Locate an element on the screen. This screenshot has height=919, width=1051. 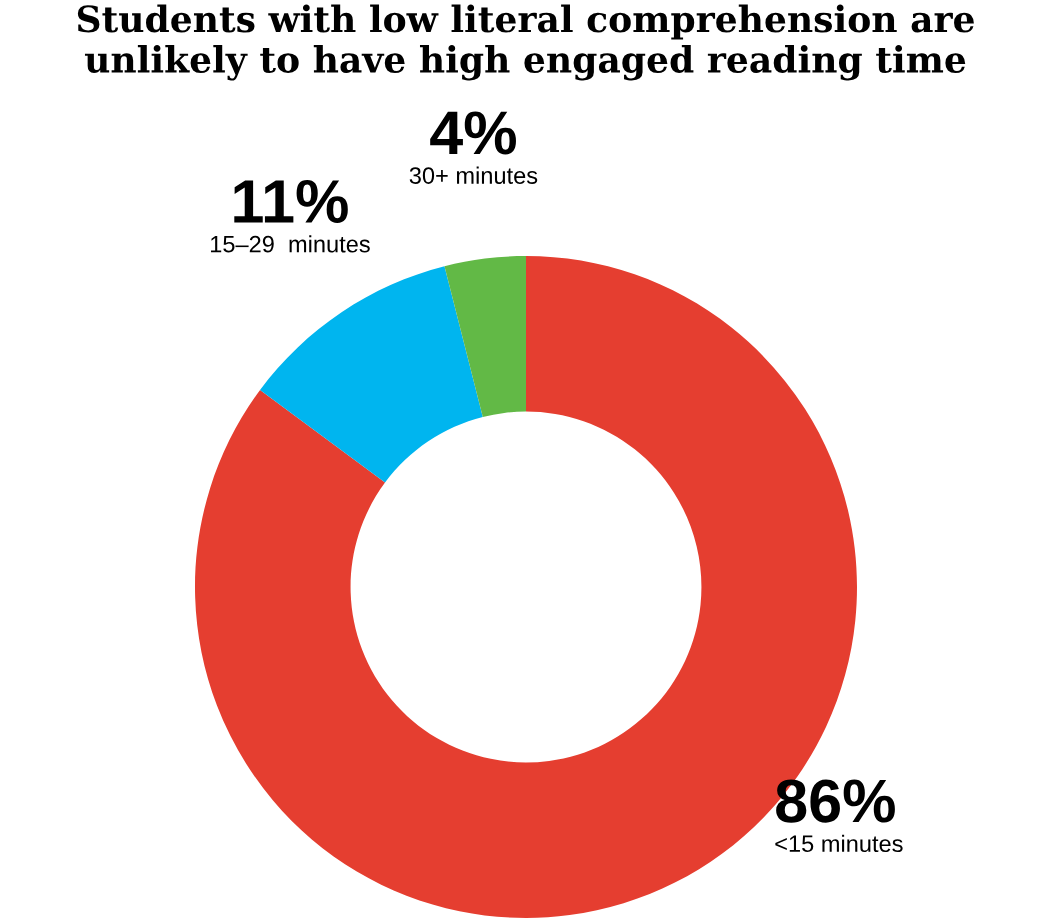
slice-label: 30+ minutes is located at coordinates (473, 175).